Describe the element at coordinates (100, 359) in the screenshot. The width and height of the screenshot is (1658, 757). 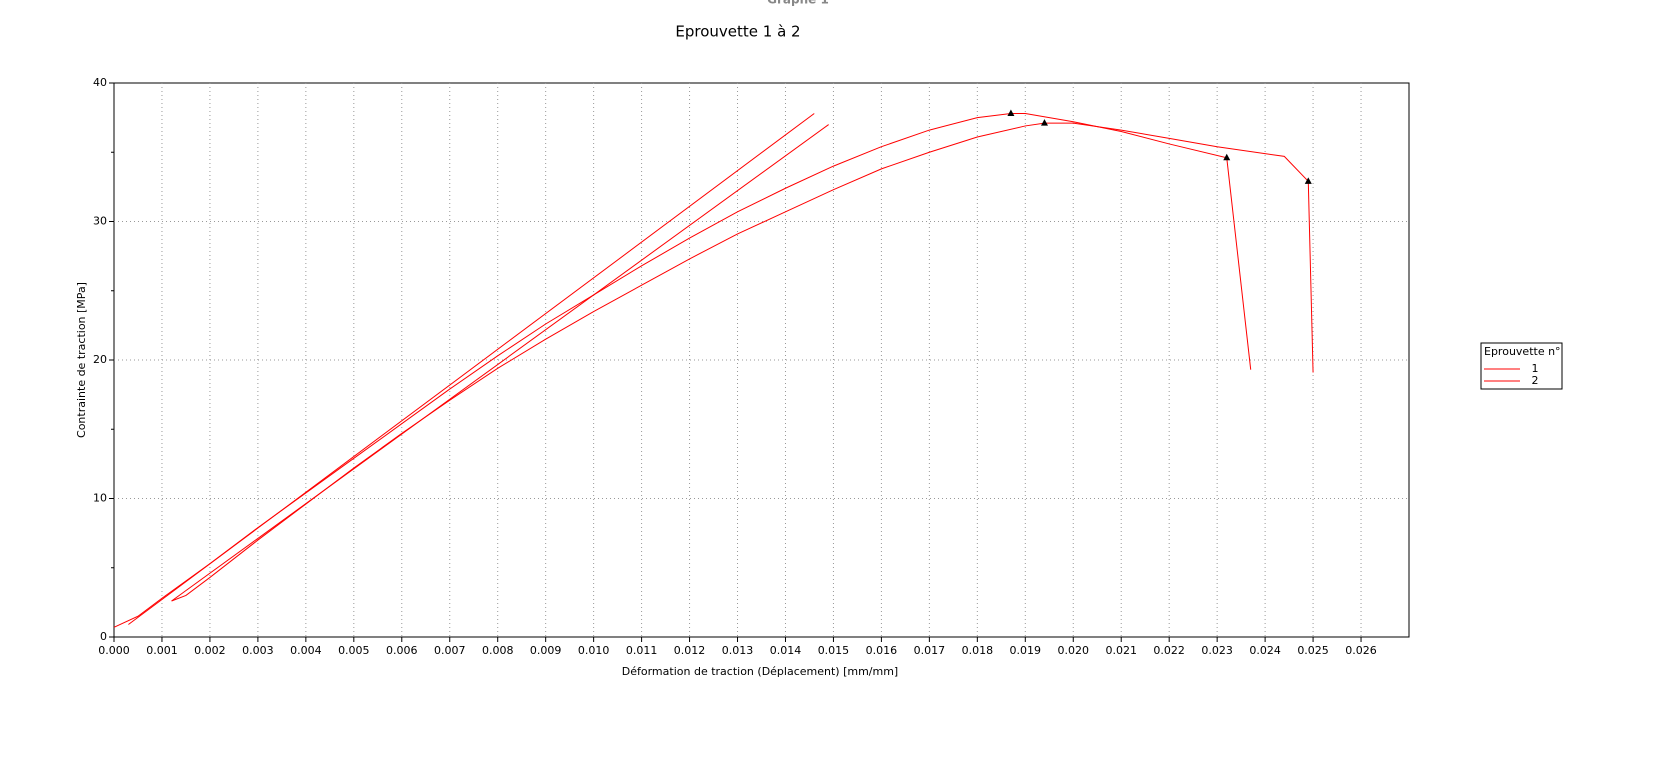
I see `y-tick-label: 20` at that location.